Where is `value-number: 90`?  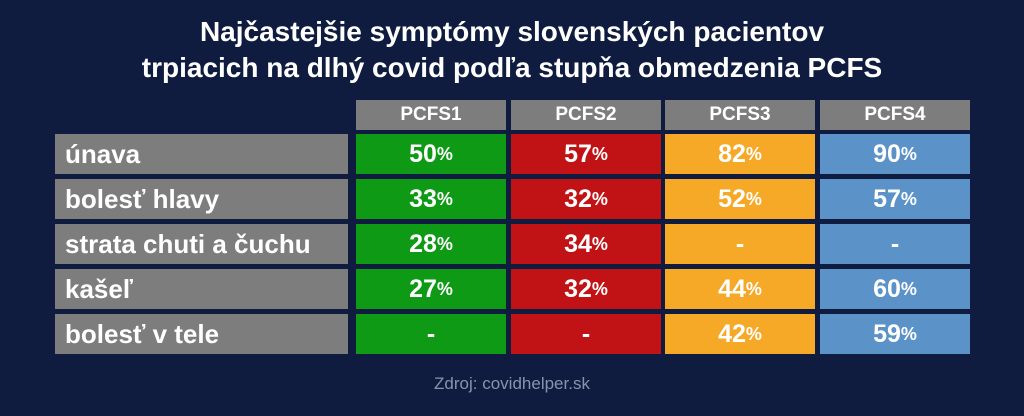 value-number: 90 is located at coordinates (887, 153).